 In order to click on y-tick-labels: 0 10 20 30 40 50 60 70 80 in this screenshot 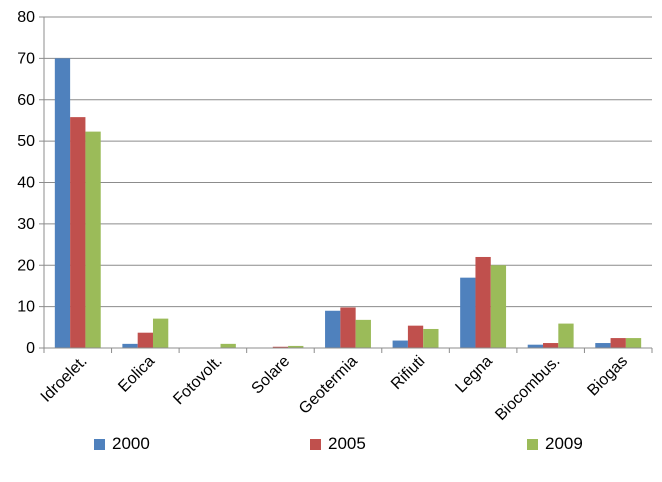, I will do `click(26, 183)`.